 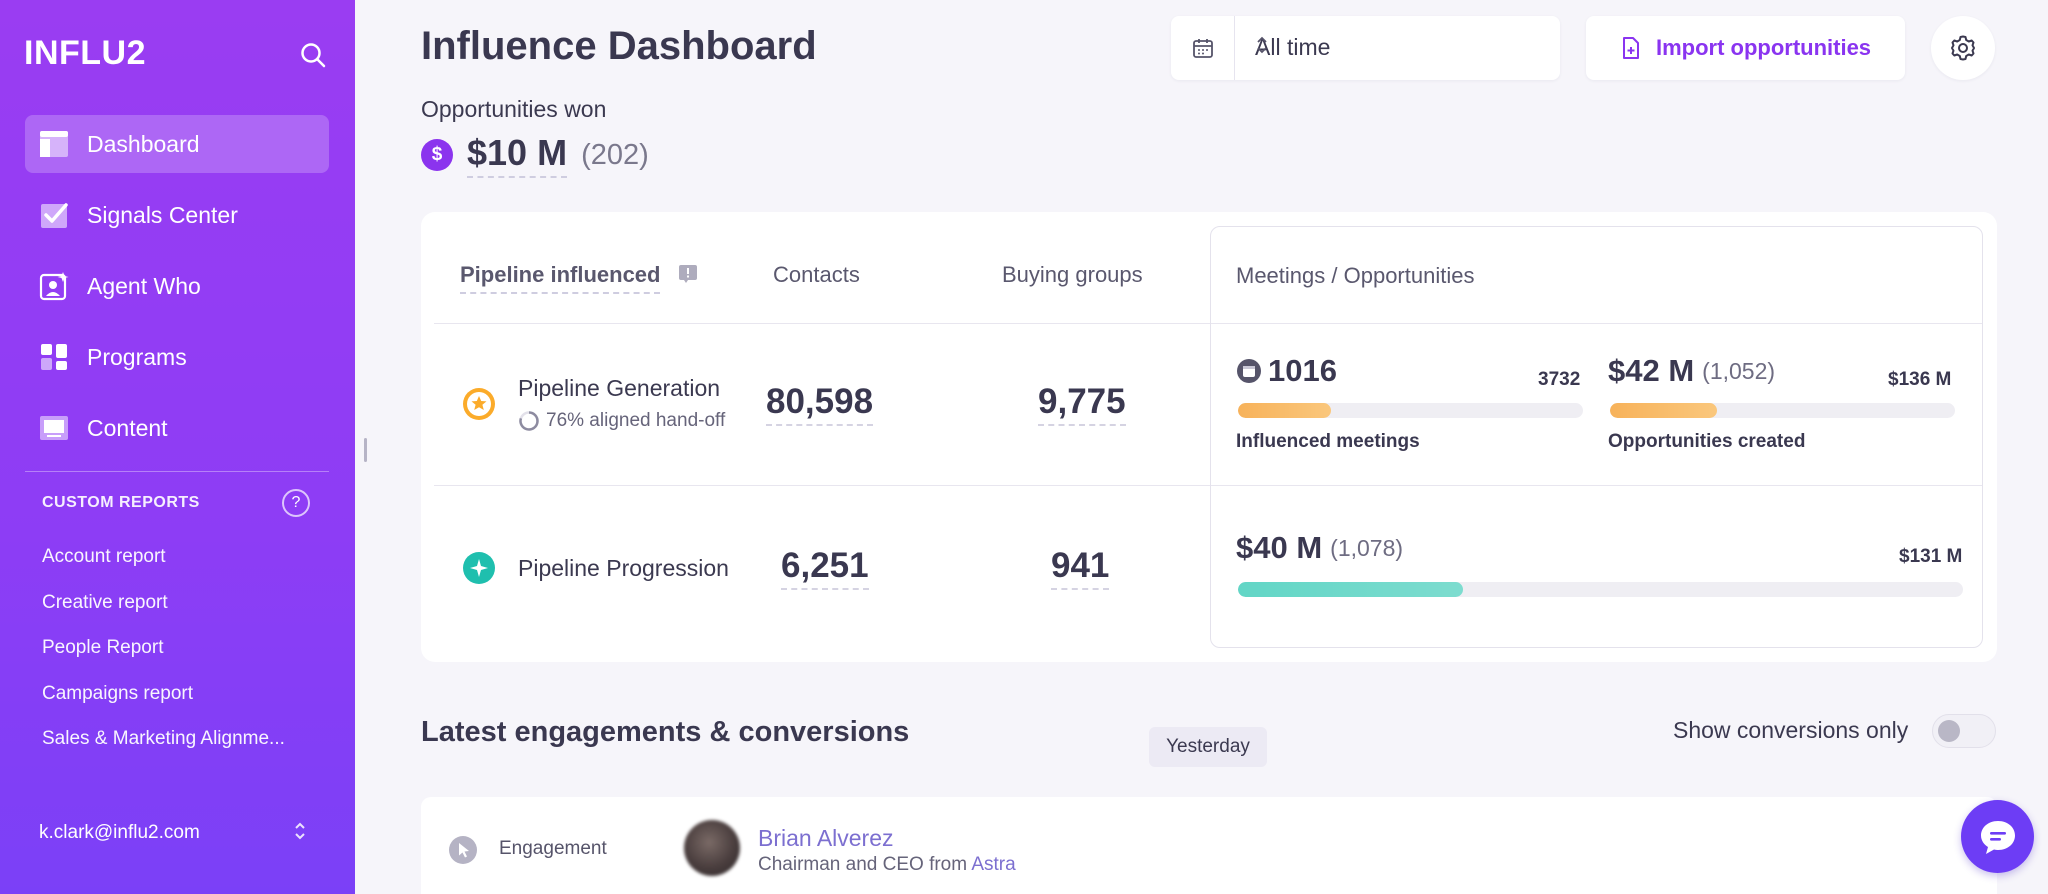 What do you see at coordinates (1782, 410) in the screenshot?
I see `opportunities-progress-bar` at bounding box center [1782, 410].